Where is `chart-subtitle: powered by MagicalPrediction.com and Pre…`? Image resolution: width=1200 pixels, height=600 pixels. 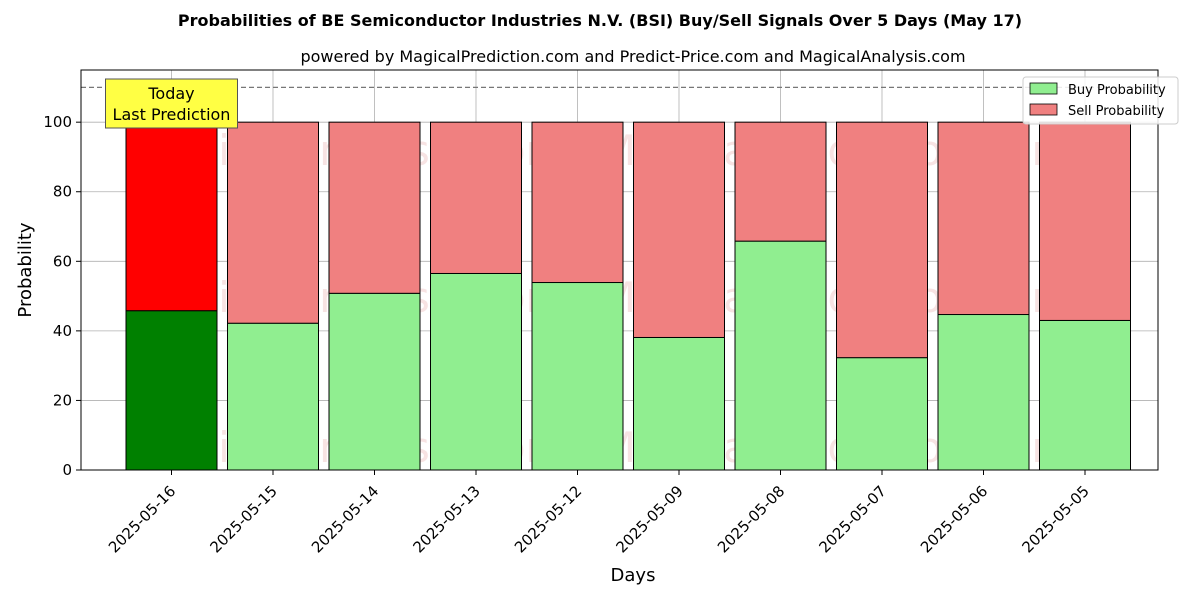 chart-subtitle: powered by MagicalPrediction.com and Pre… is located at coordinates (632, 56).